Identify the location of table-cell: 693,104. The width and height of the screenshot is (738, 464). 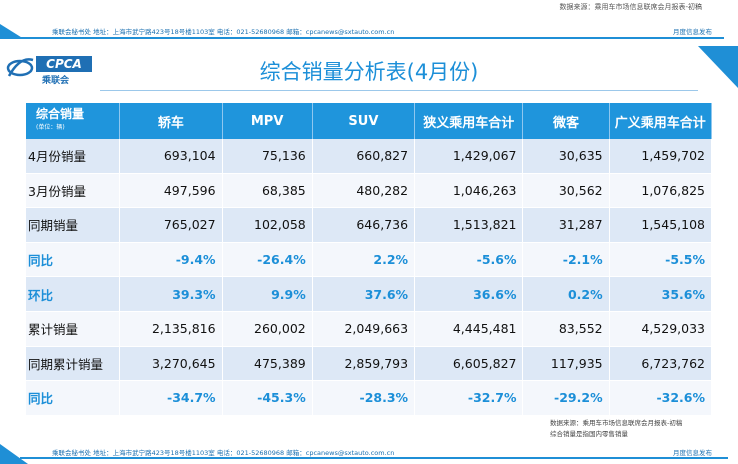
(171, 156).